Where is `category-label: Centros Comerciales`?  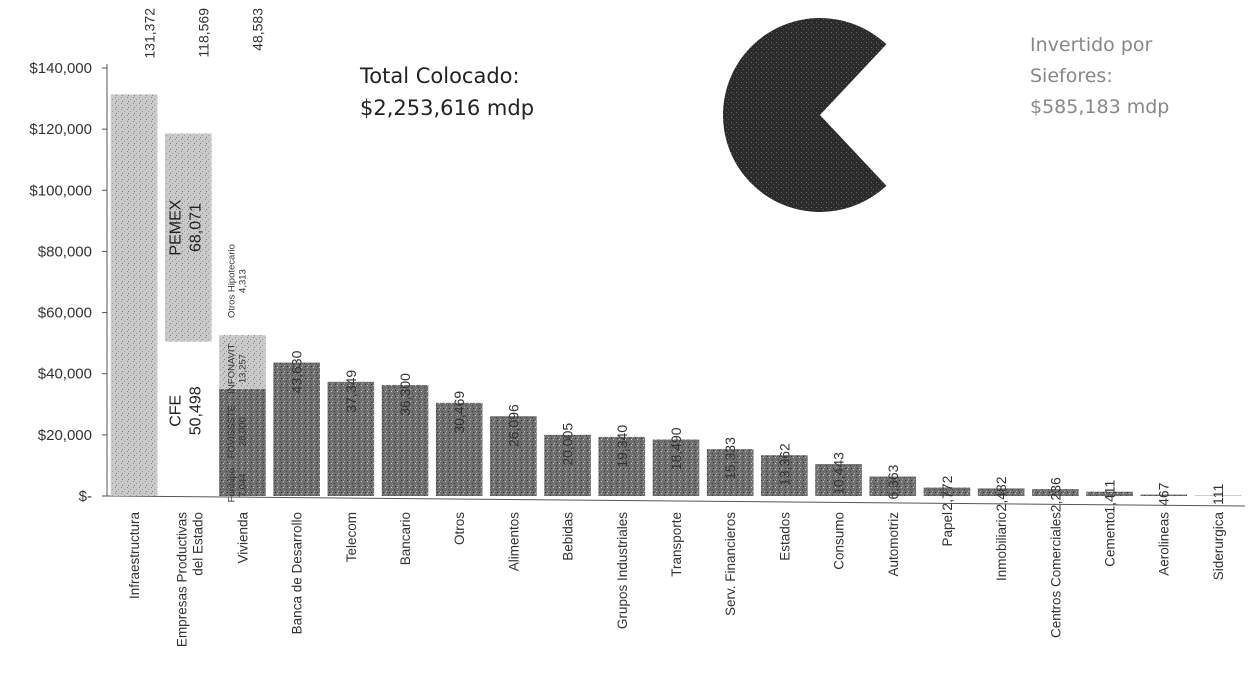 category-label: Centros Comerciales is located at coordinates (1055, 575).